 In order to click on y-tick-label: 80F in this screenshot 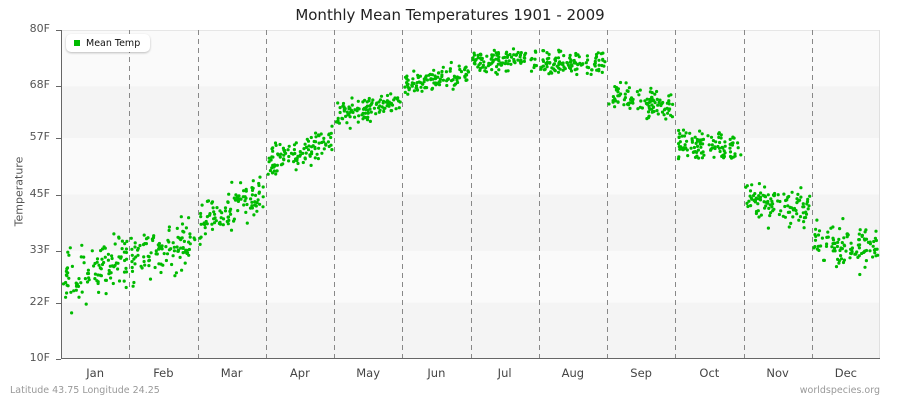, I will do `click(39, 28)`.